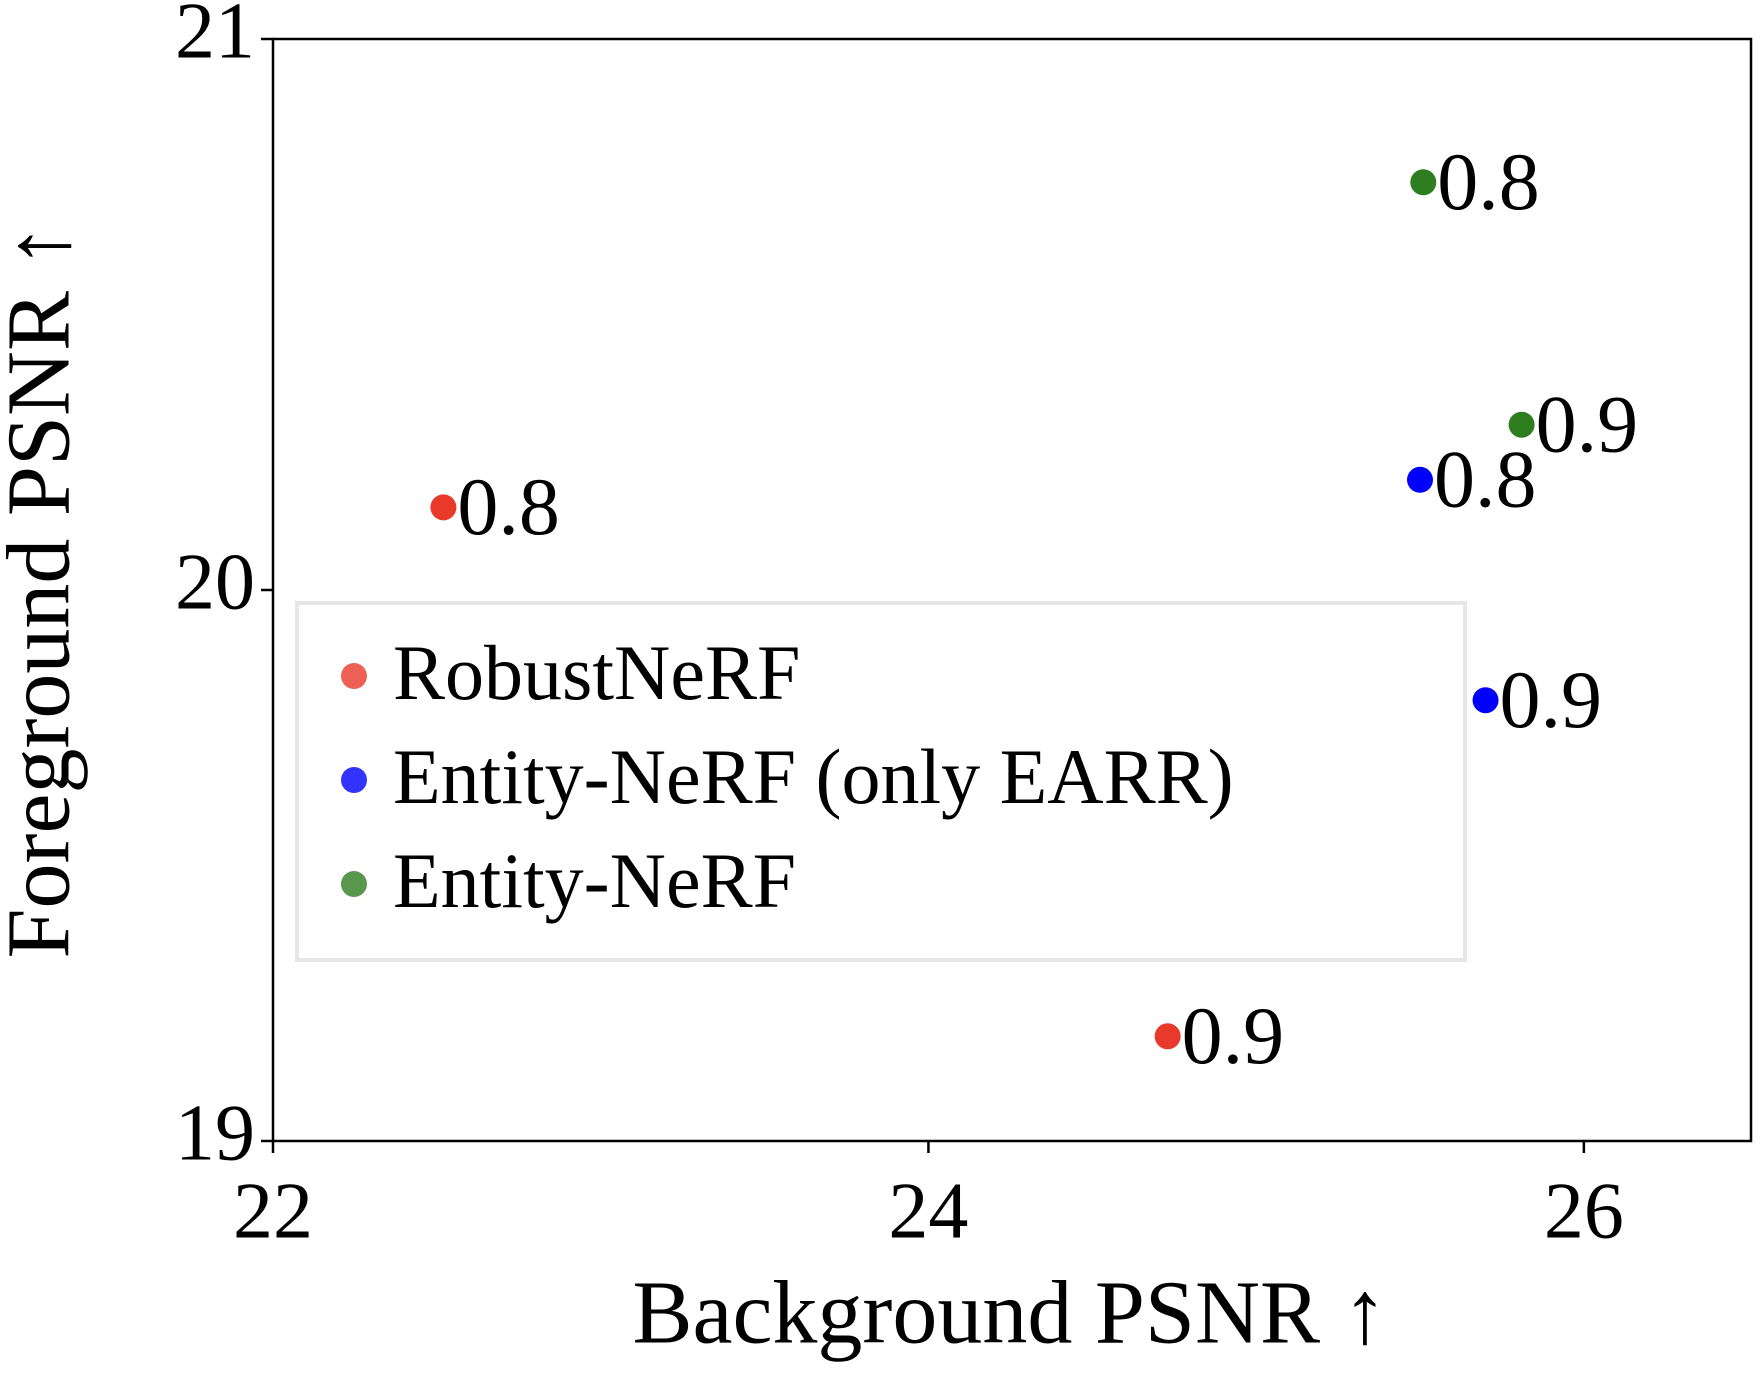  I want to click on legend-label: Entity-NeRF, so click(594, 880).